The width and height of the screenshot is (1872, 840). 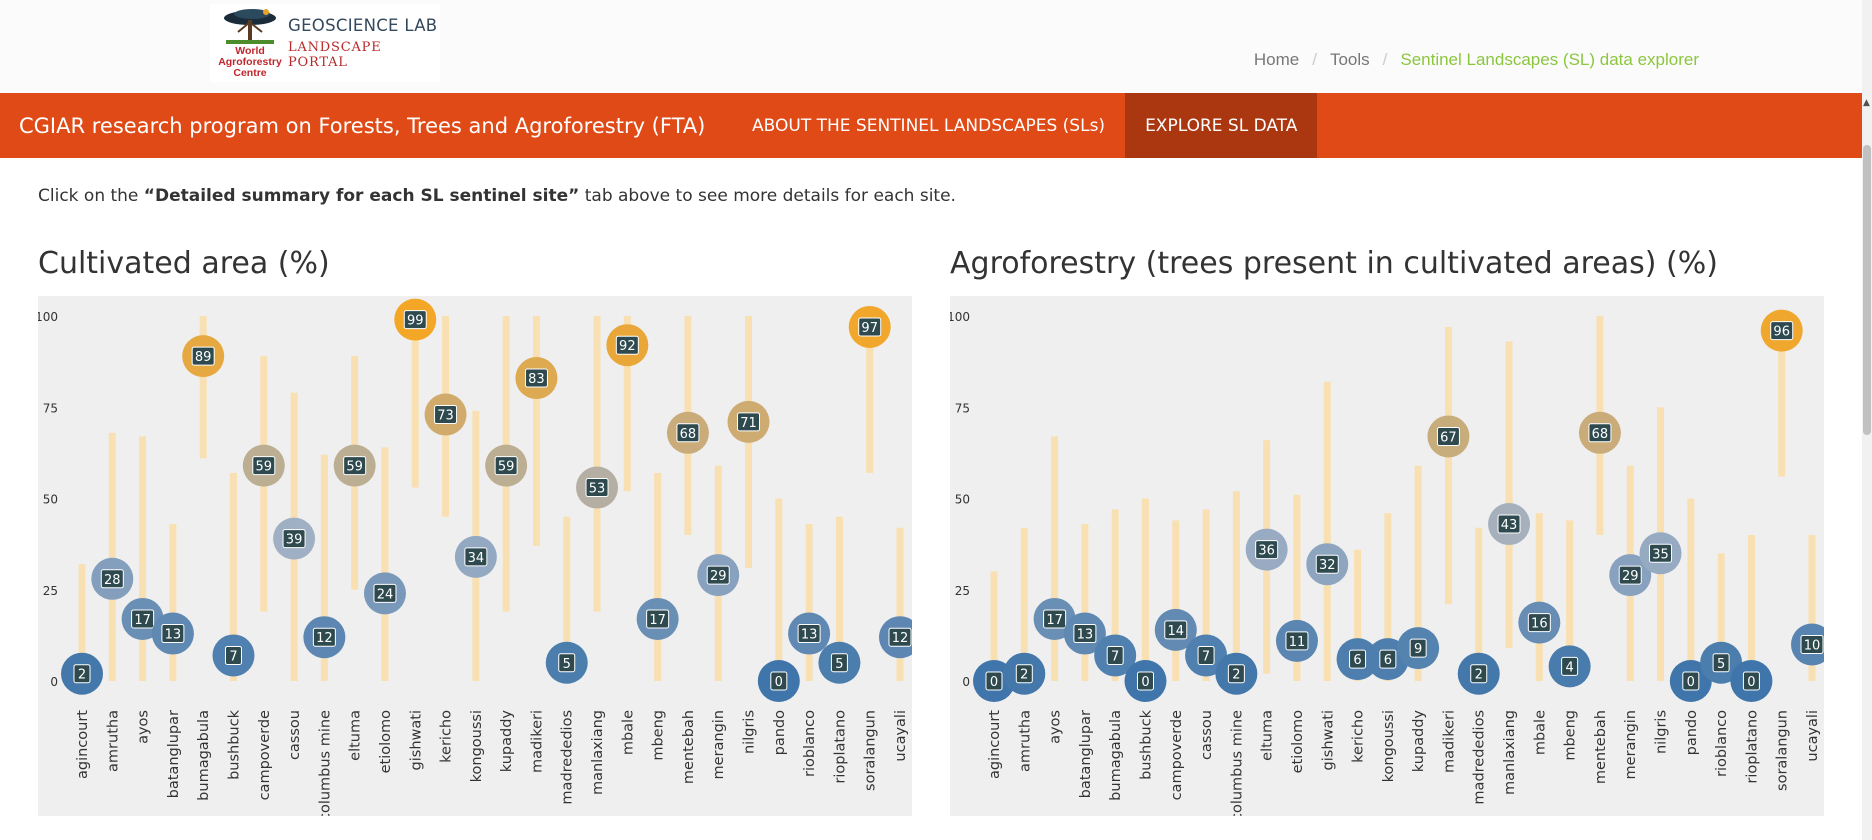 What do you see at coordinates (1296, 587) in the screenshot?
I see `data-point: 11` at bounding box center [1296, 587].